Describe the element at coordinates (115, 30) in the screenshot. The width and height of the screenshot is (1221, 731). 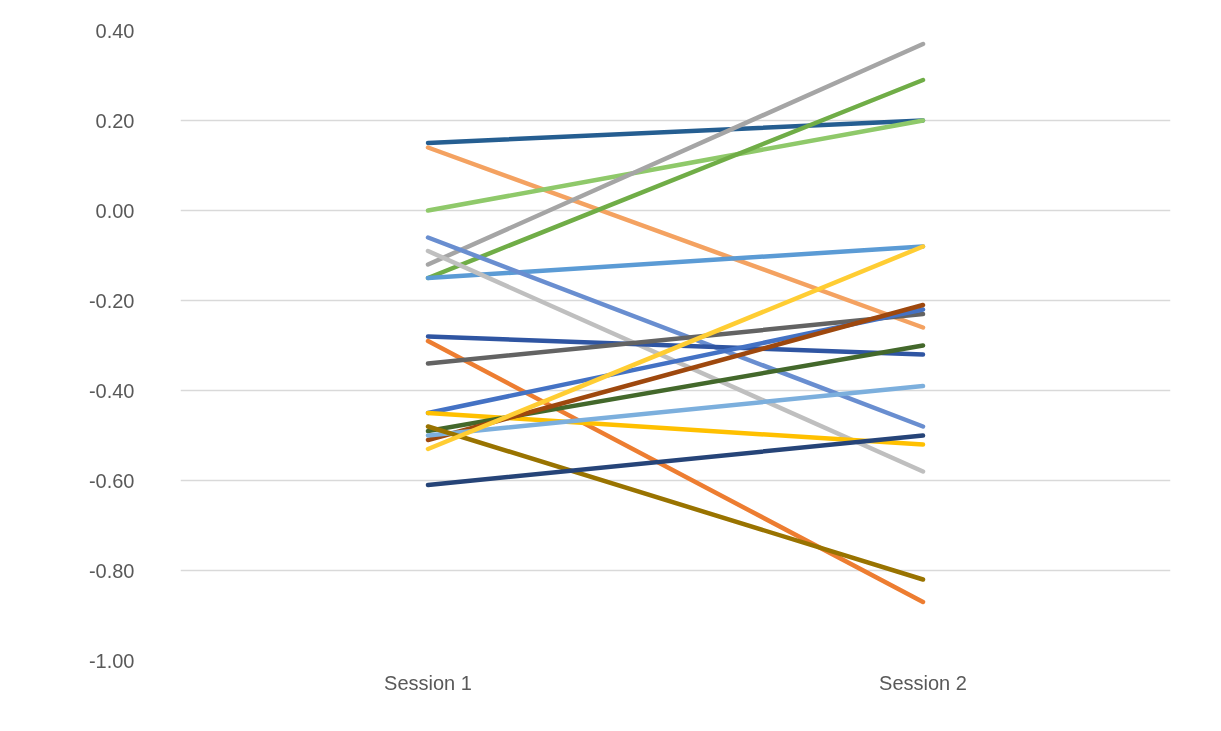
I see `y-tick-label: 0.40` at that location.